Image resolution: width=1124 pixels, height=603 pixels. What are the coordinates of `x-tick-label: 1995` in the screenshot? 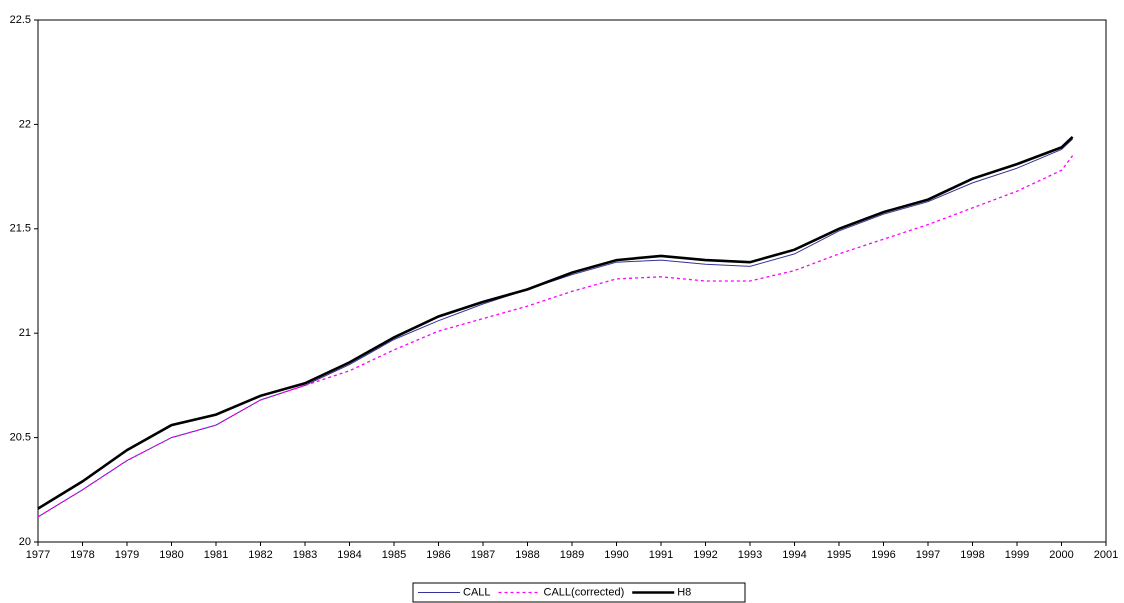 It's located at (839, 555).